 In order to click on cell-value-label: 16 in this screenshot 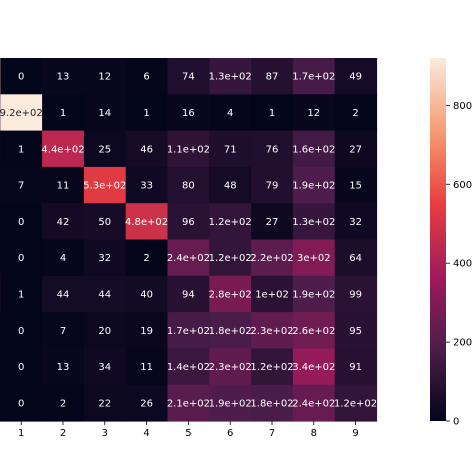, I will do `click(188, 113)`.